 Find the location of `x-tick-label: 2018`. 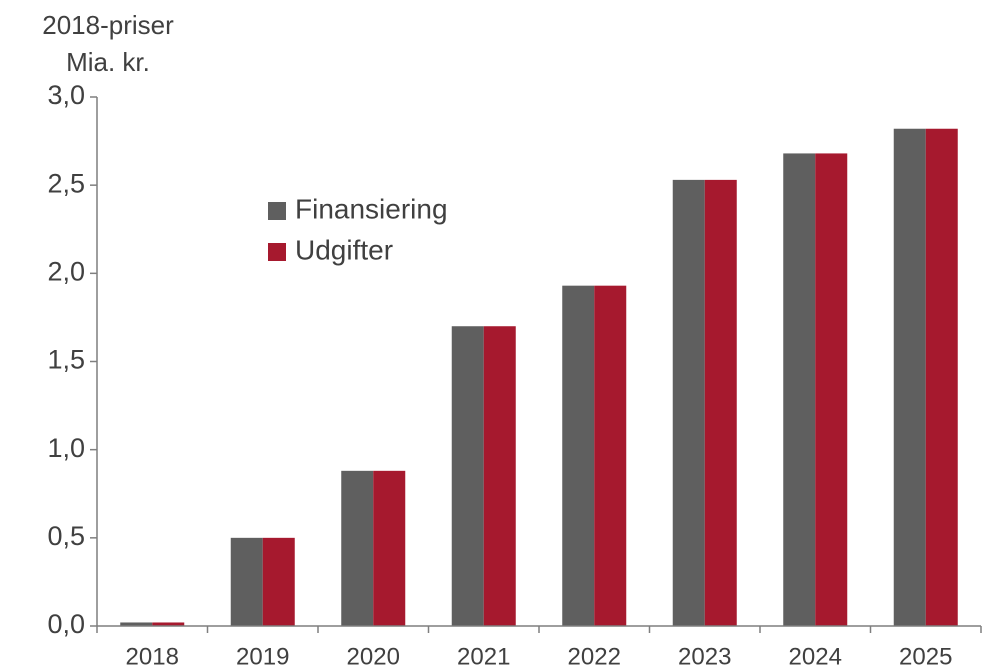

x-tick-label: 2018 is located at coordinates (152, 656).